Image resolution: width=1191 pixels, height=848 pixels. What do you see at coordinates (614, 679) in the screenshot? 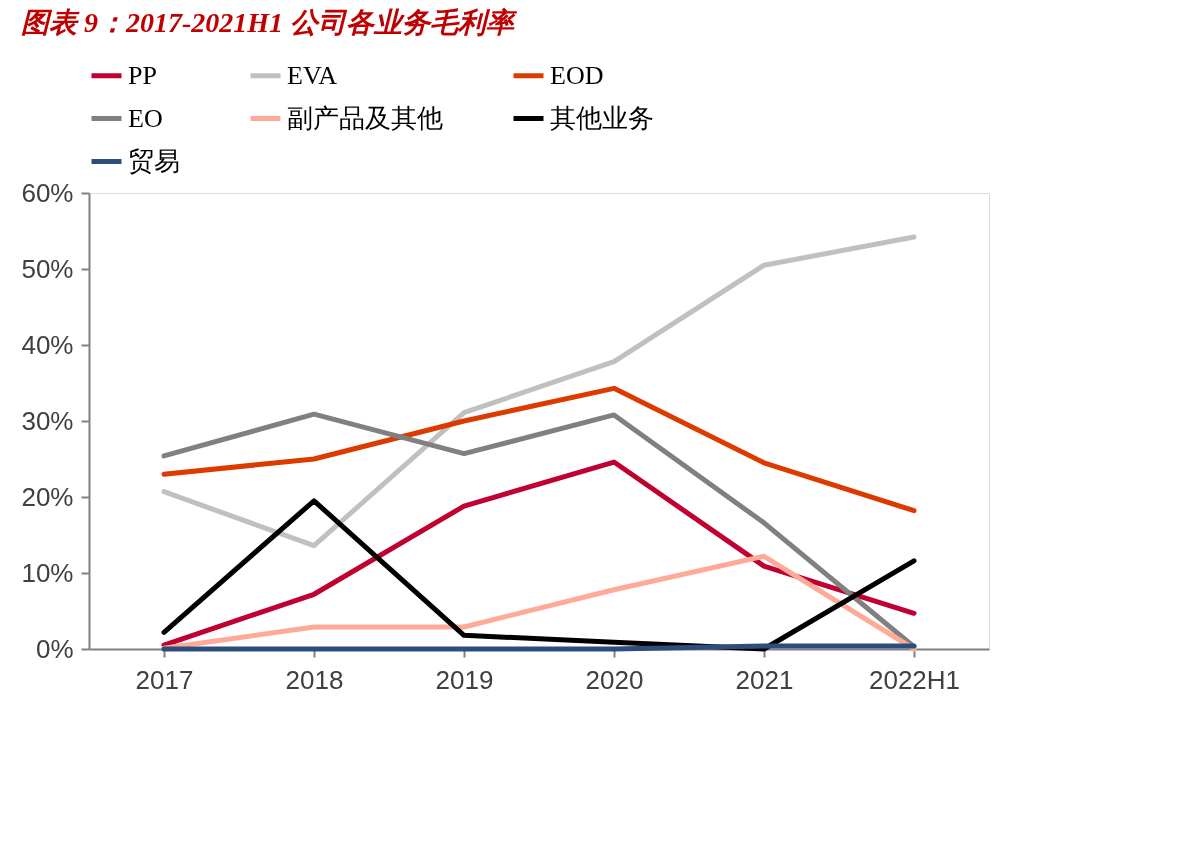
I see `x-tick-label: 2020` at bounding box center [614, 679].